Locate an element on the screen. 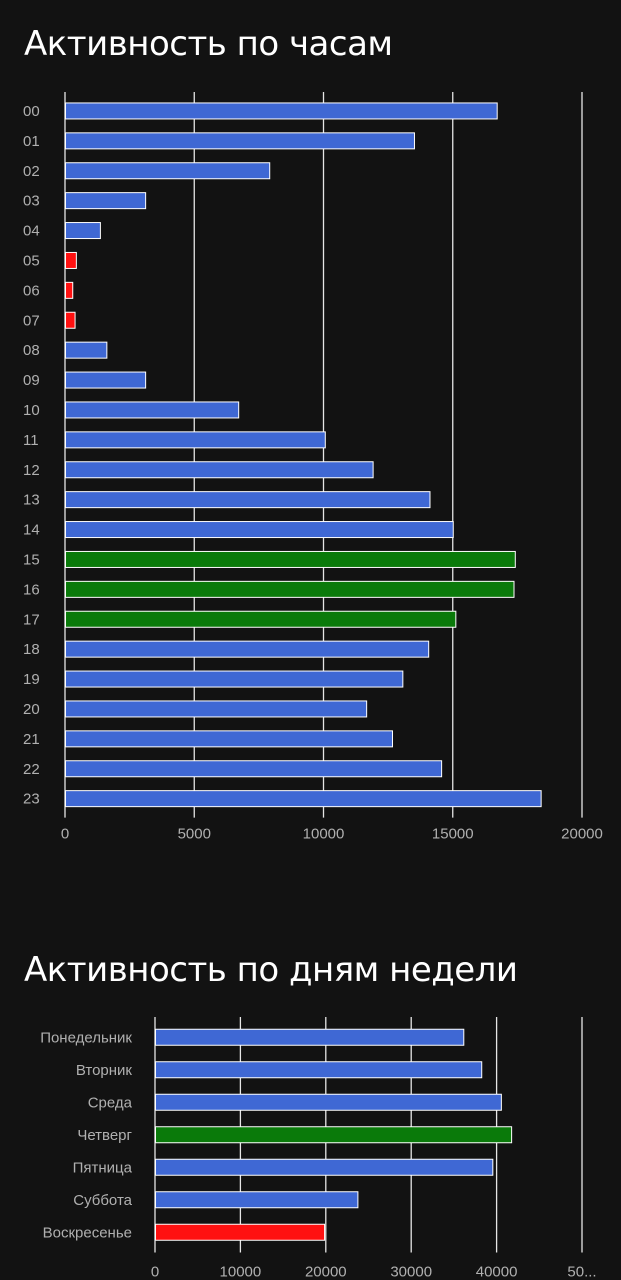 This screenshot has height=1280, width=621. category-label: 10 is located at coordinates (31, 410).